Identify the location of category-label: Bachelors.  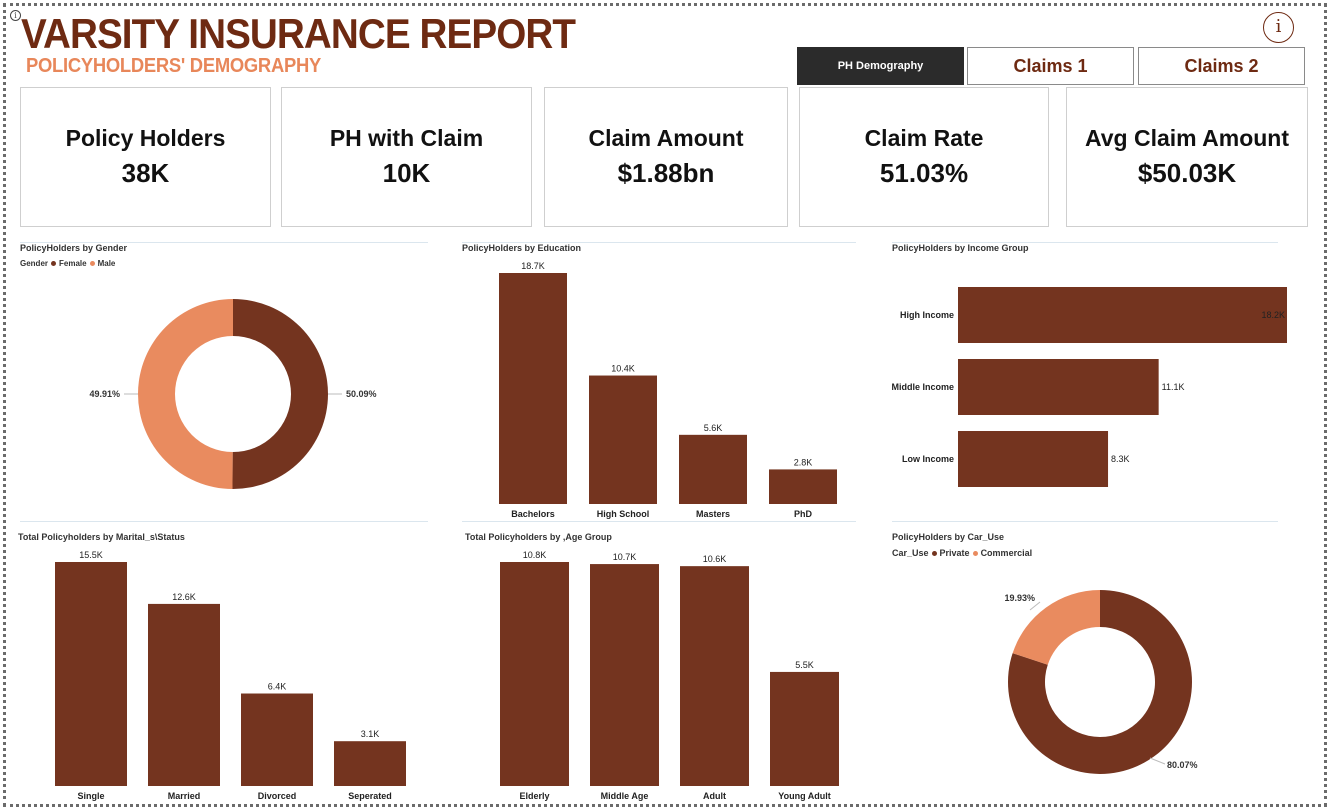
(533, 514).